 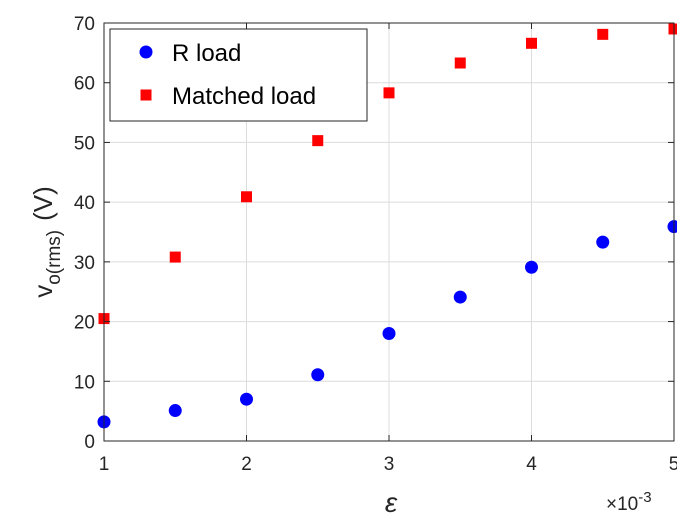 I want to click on legend: R load Matched load, so click(x=238, y=75).